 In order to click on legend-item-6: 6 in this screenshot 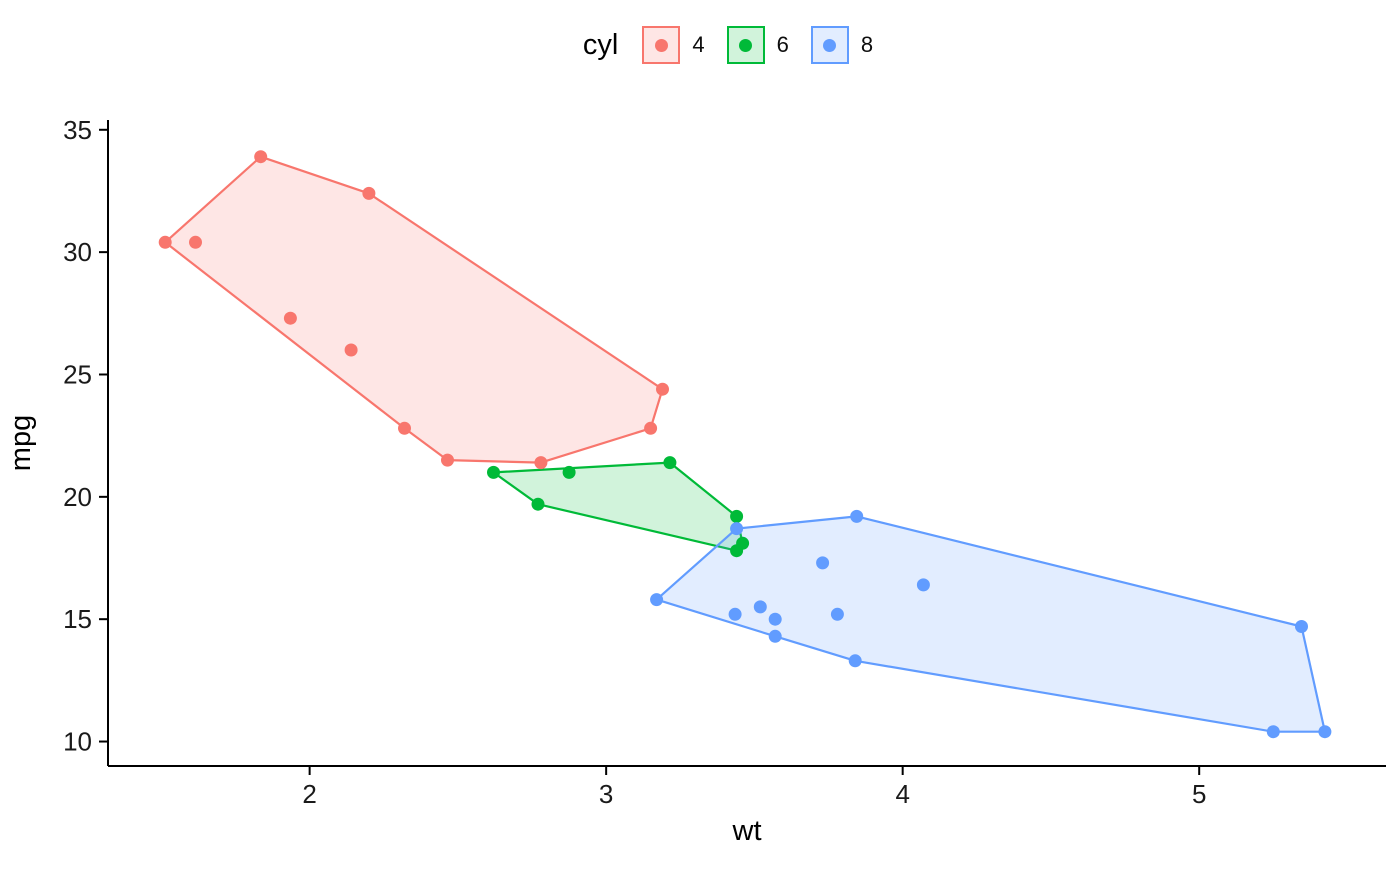, I will do `click(757, 45)`.